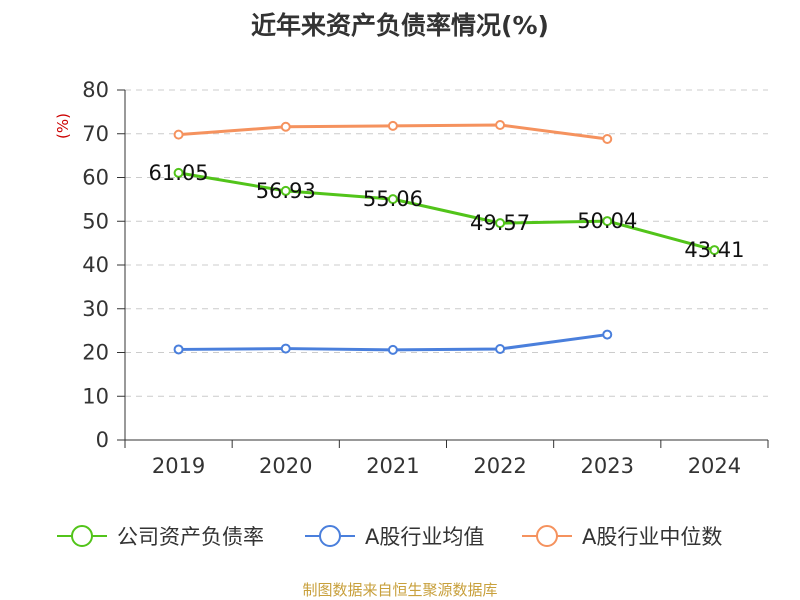  What do you see at coordinates (178, 466) in the screenshot?
I see `x-tick-label: 2019` at bounding box center [178, 466].